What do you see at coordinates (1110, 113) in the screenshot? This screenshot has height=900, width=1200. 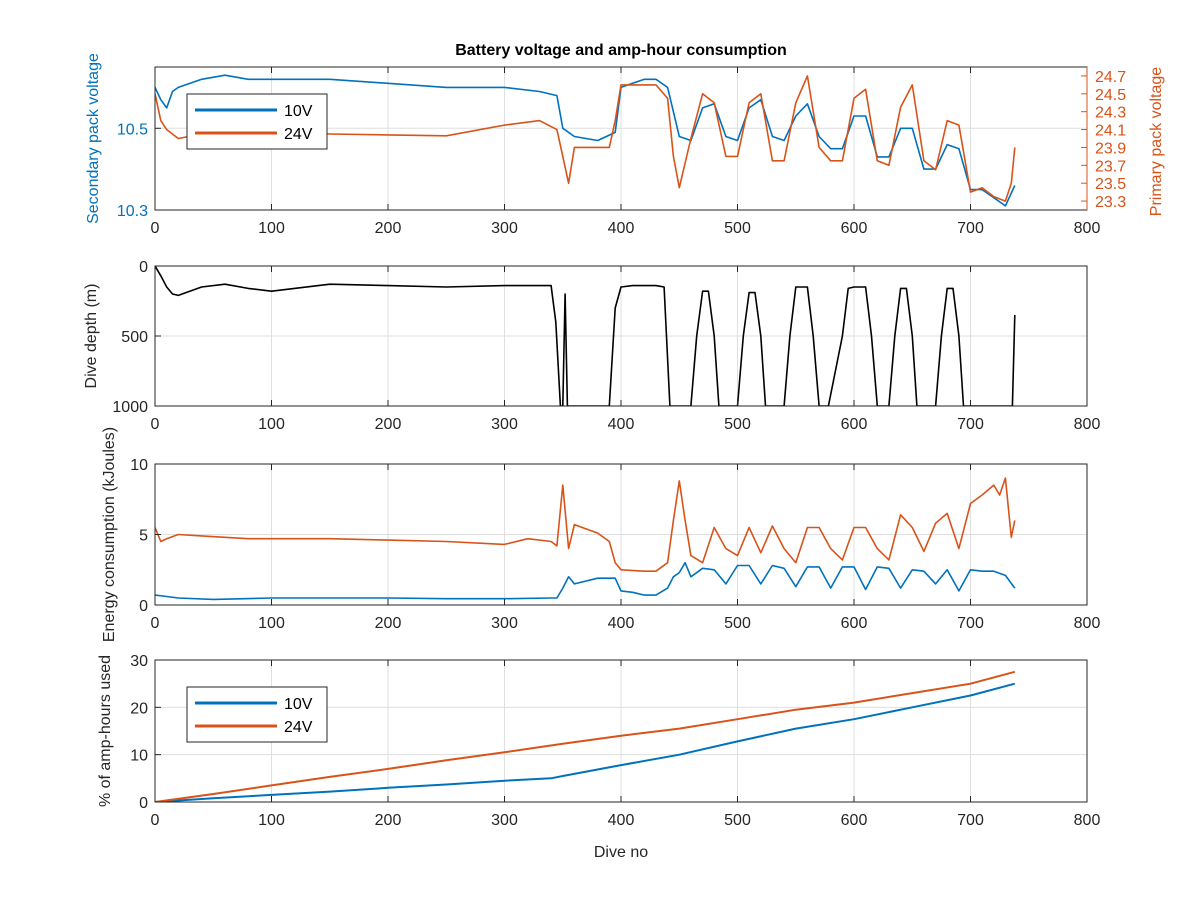 I see `y-right-tick-label: 24.3` at bounding box center [1110, 113].